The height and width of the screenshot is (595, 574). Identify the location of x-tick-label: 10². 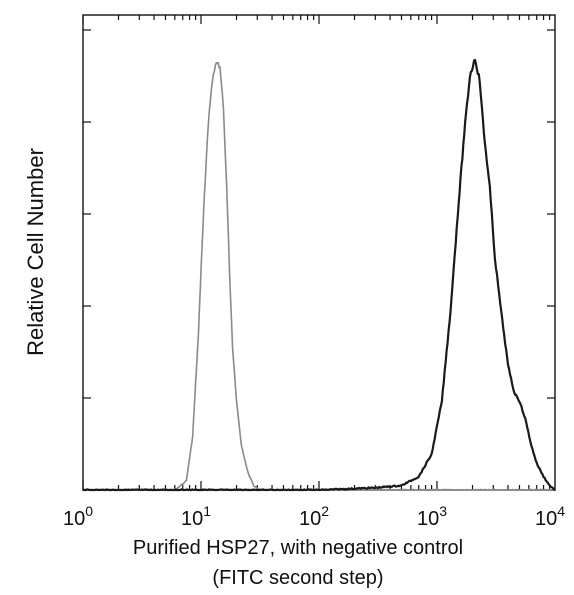
(314, 516).